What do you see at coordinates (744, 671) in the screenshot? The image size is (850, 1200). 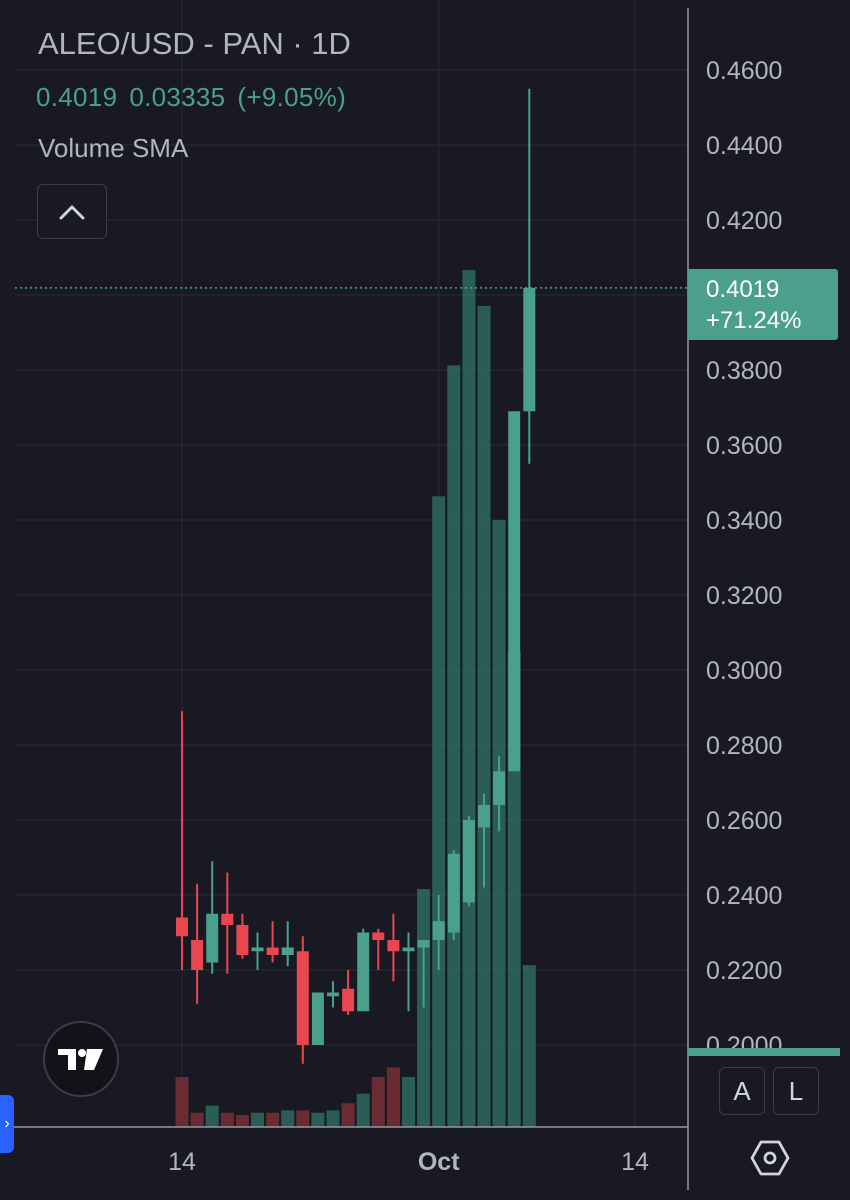 I see `y-tick-label: 0.3000` at bounding box center [744, 671].